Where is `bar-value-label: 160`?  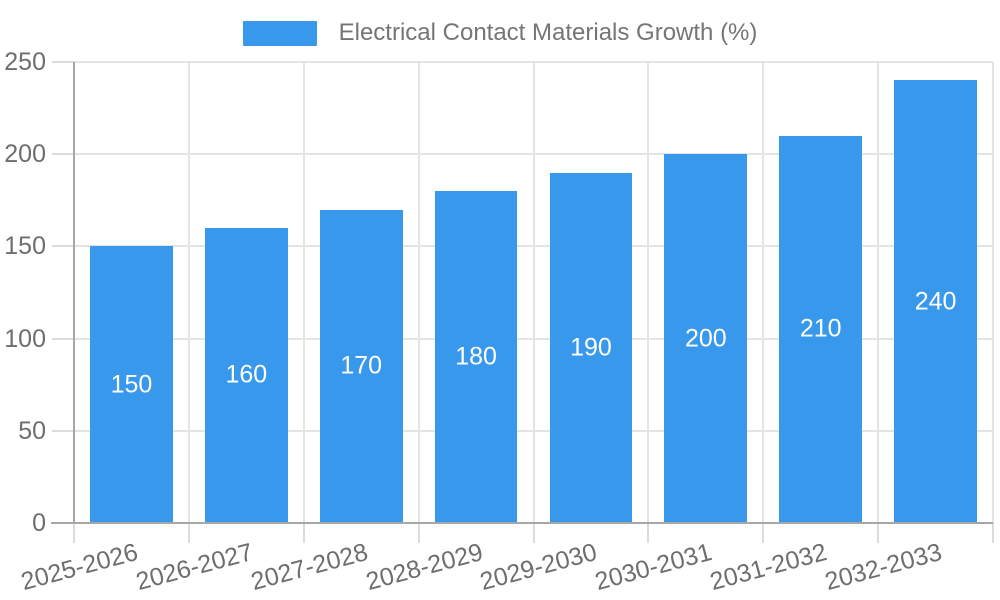 bar-value-label: 160 is located at coordinates (246, 374).